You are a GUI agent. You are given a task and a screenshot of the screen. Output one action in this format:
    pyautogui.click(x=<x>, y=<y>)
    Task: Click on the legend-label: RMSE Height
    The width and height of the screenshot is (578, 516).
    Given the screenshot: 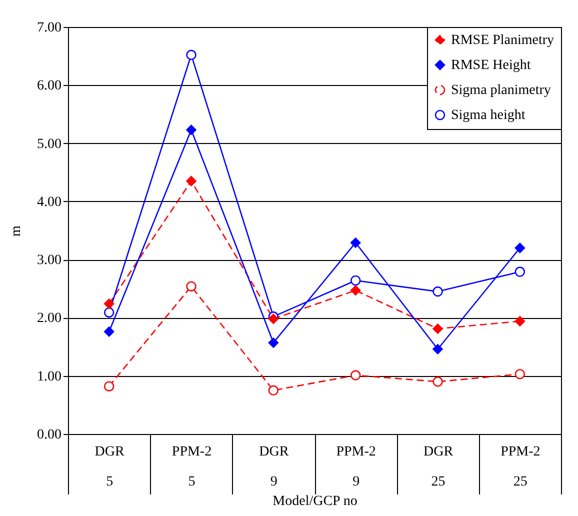 What is the action you would take?
    pyautogui.click(x=491, y=65)
    